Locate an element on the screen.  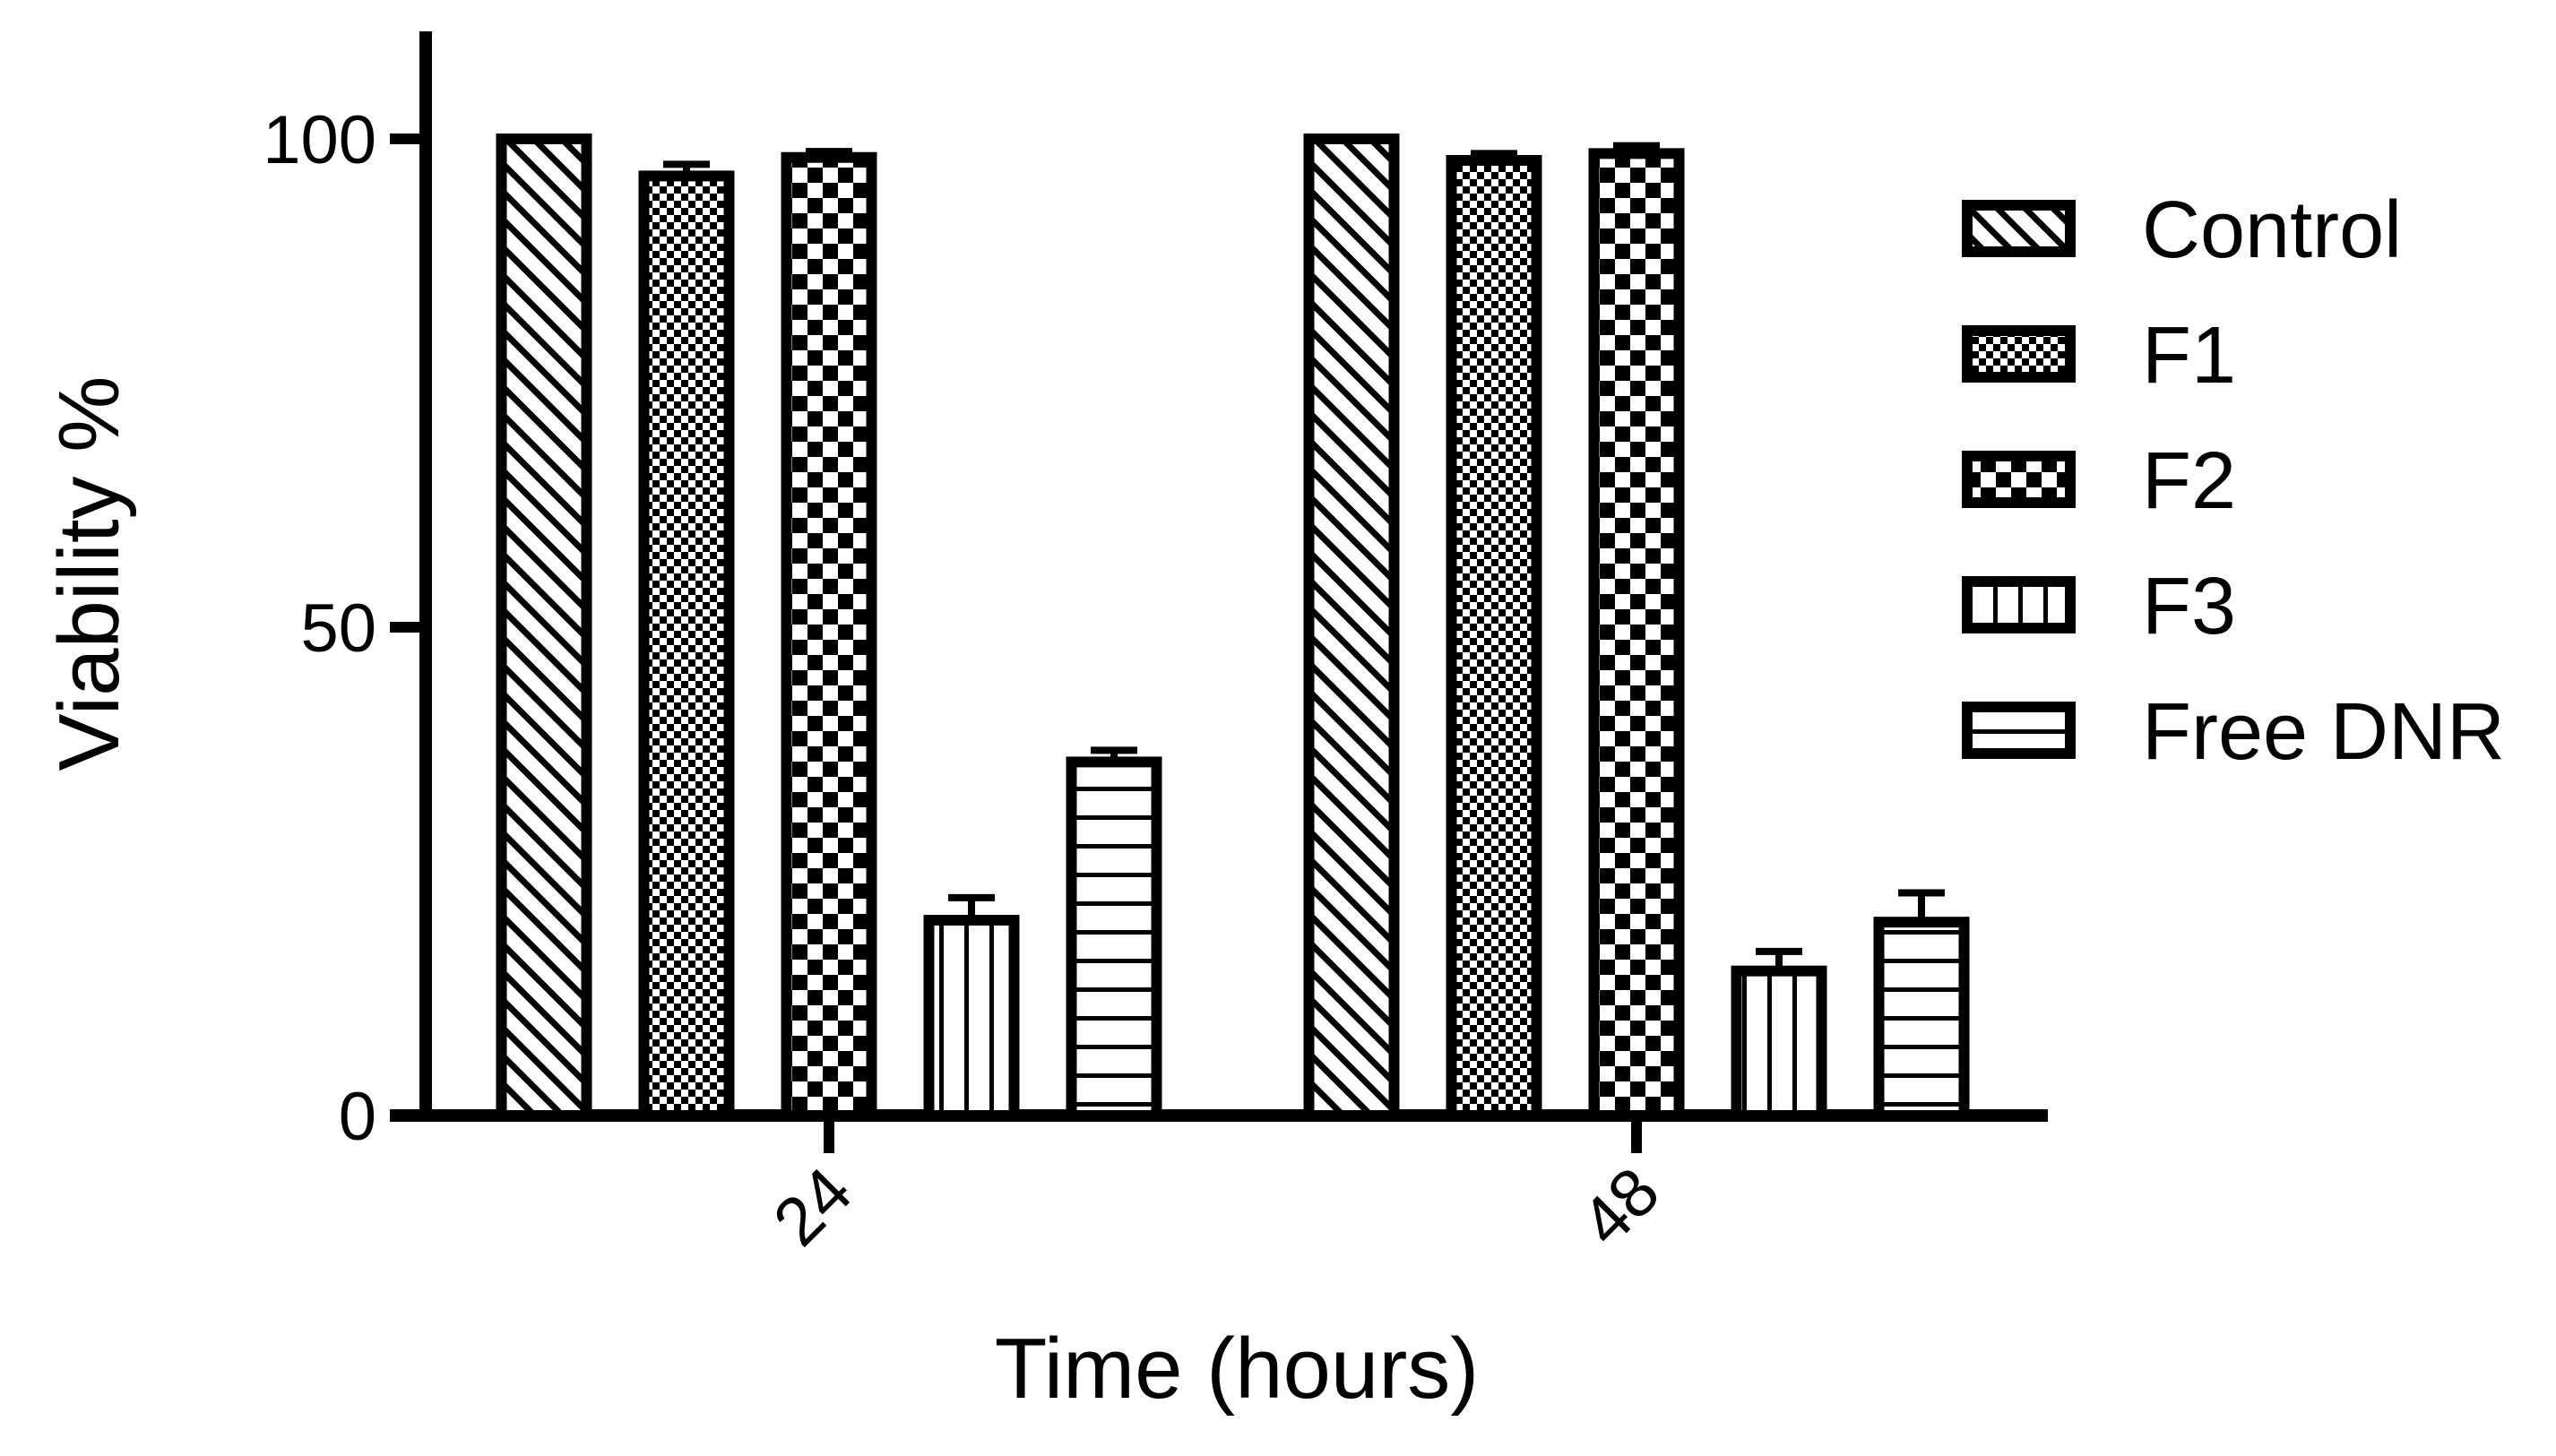
y-axis-title: Viability % is located at coordinates (89, 573).